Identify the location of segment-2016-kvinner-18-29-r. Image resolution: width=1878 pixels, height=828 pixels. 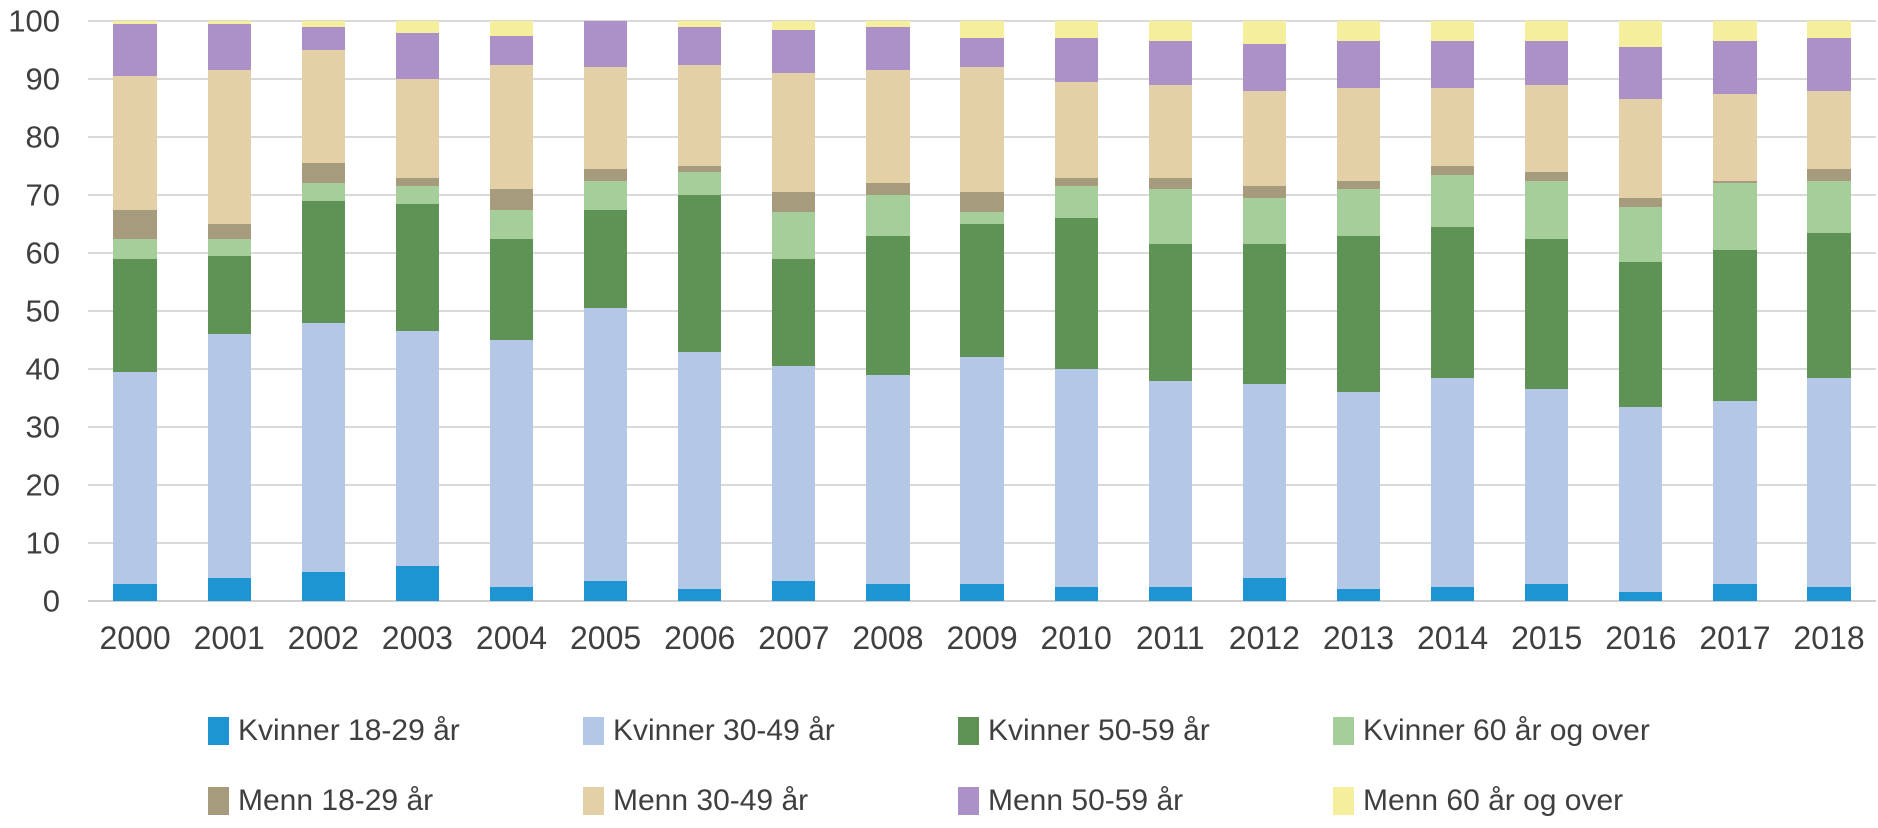
(1641, 596).